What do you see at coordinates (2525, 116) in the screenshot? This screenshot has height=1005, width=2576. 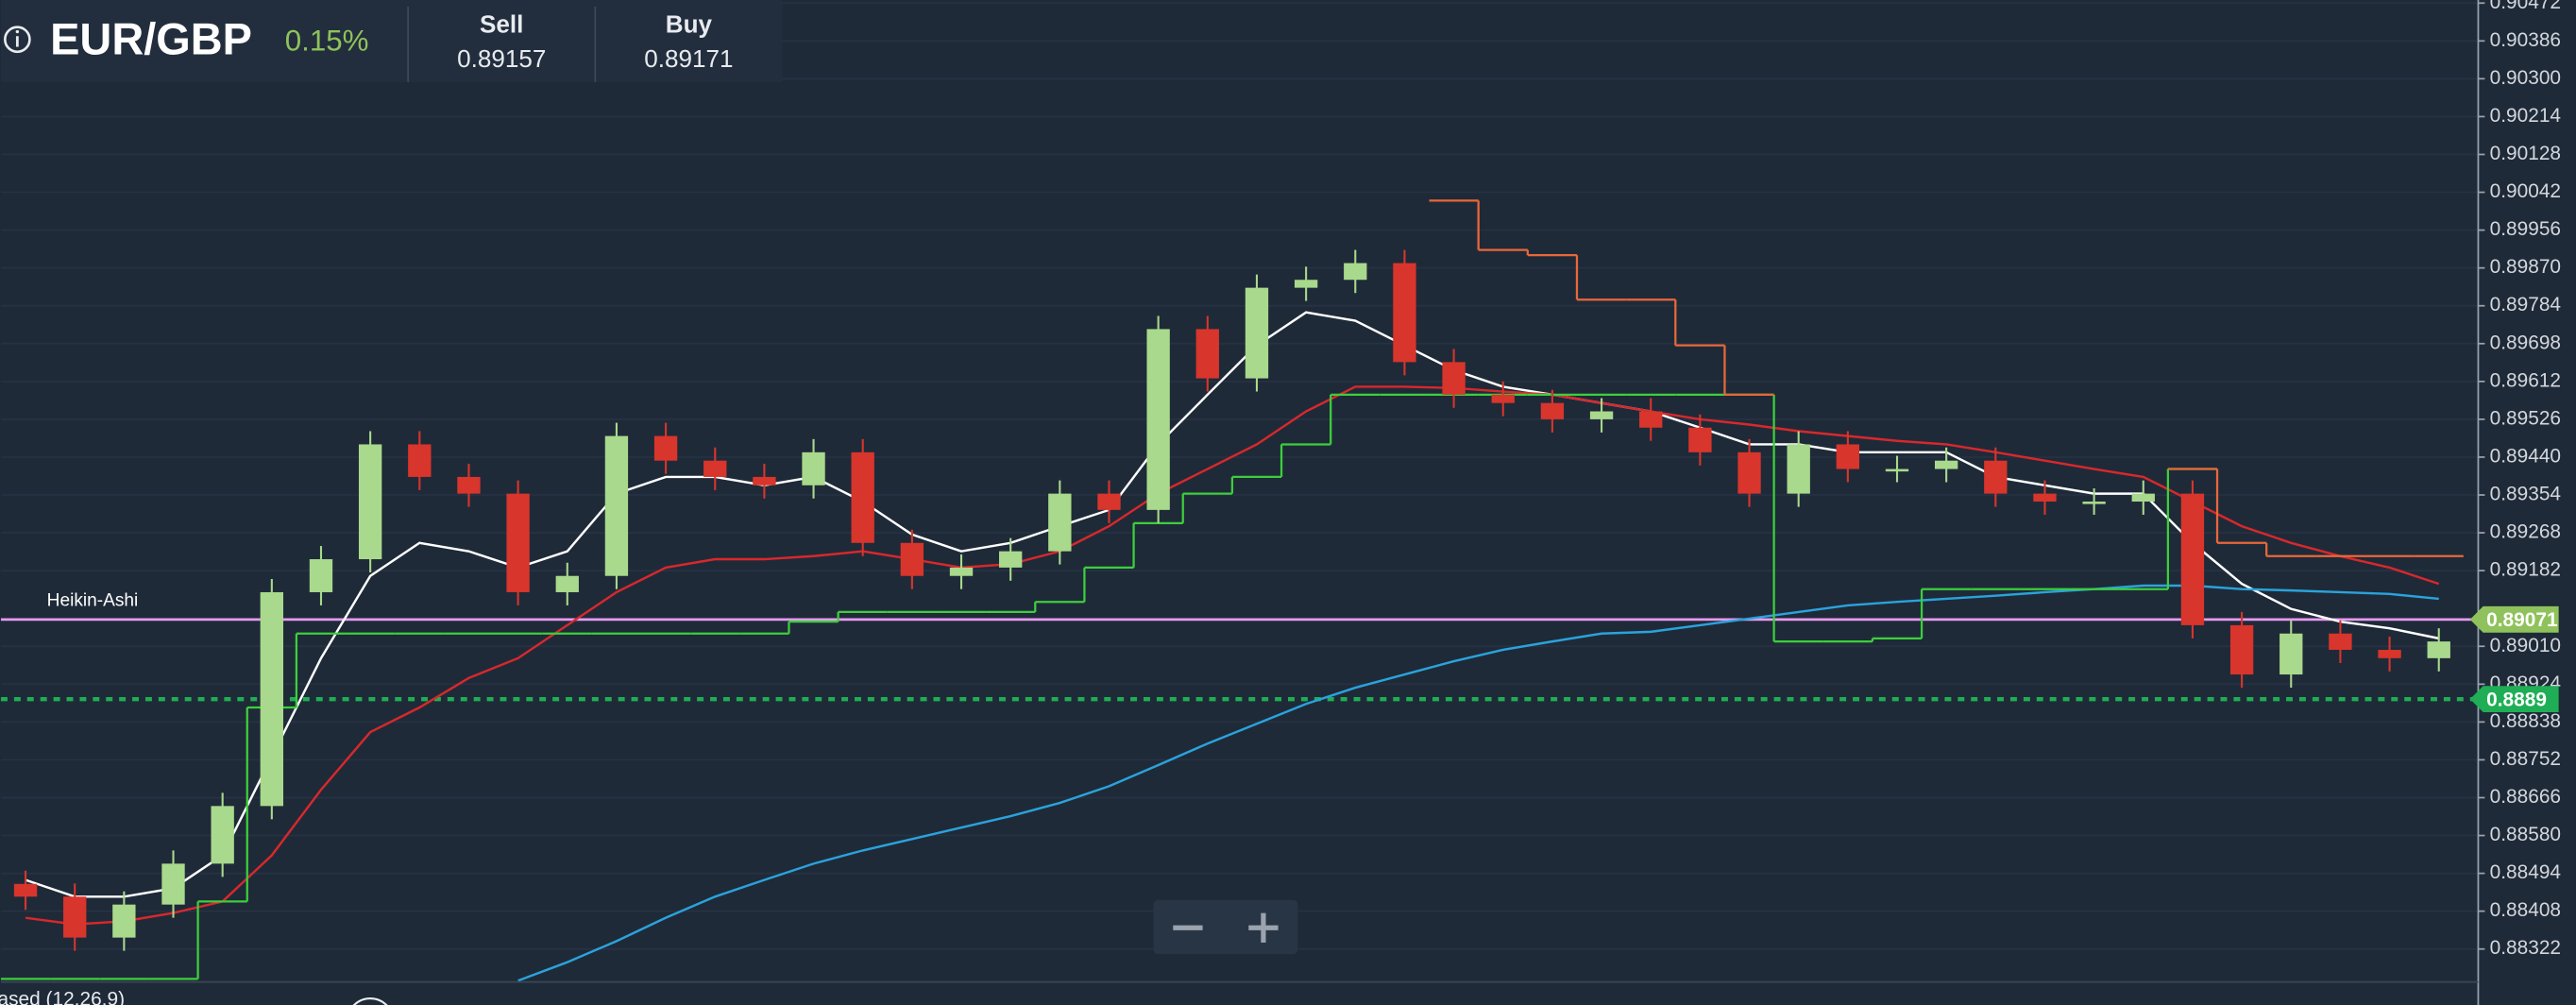 I see `y-tick-label: 0.90214` at bounding box center [2525, 116].